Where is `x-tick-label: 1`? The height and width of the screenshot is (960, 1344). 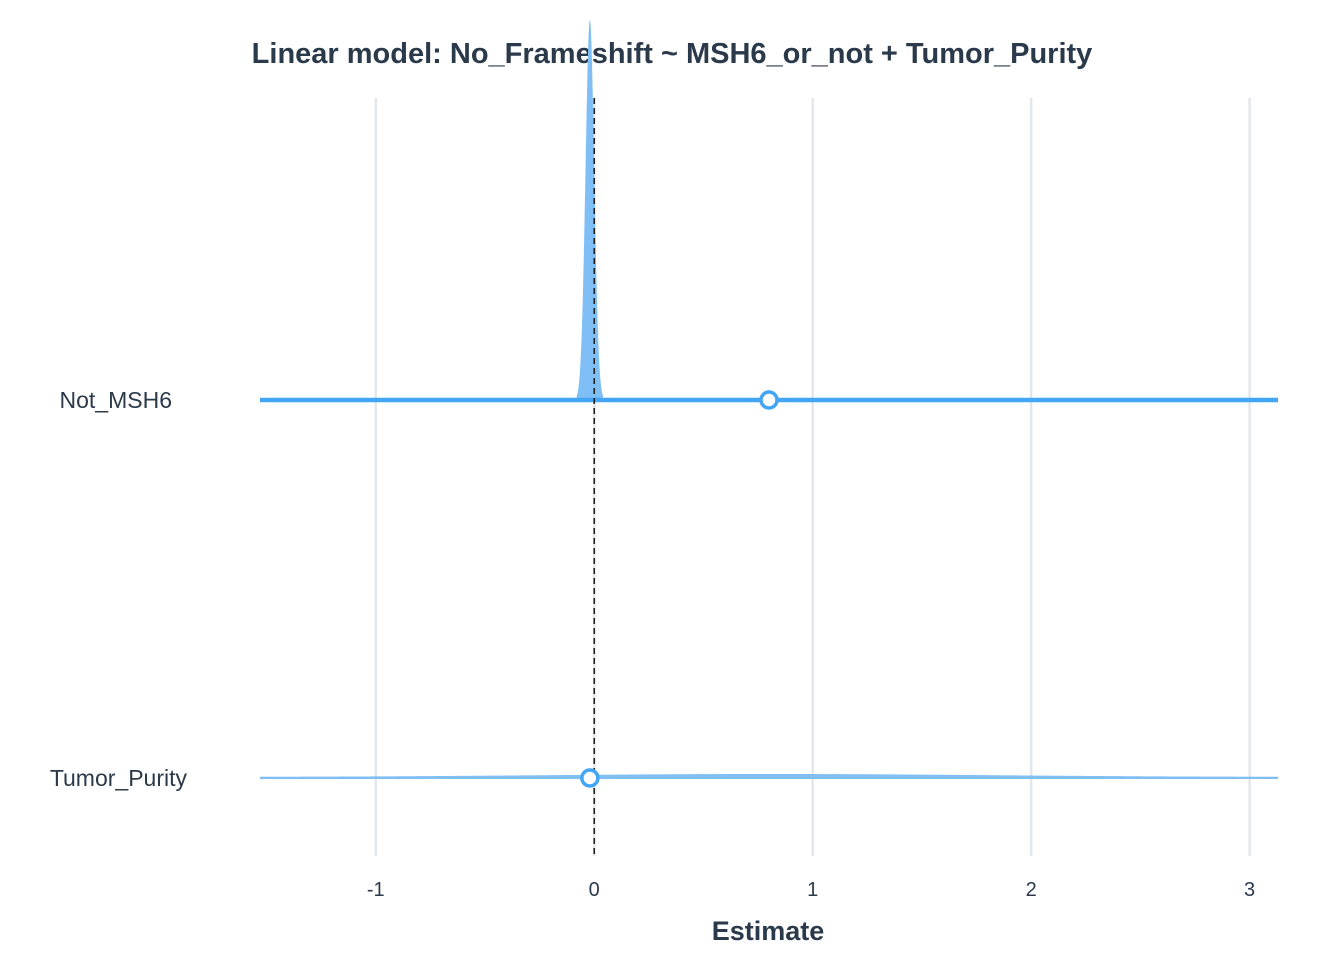
x-tick-label: 1 is located at coordinates (812, 890).